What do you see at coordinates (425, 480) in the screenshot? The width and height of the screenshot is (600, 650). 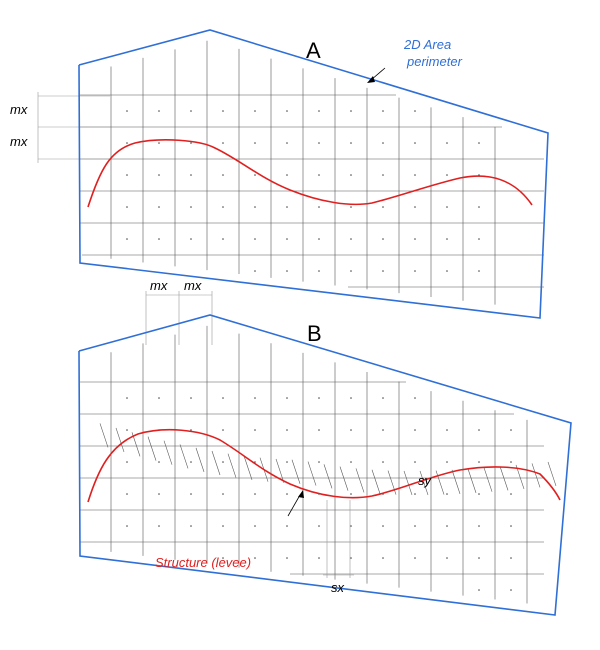 I see `sy-label: sy` at bounding box center [425, 480].